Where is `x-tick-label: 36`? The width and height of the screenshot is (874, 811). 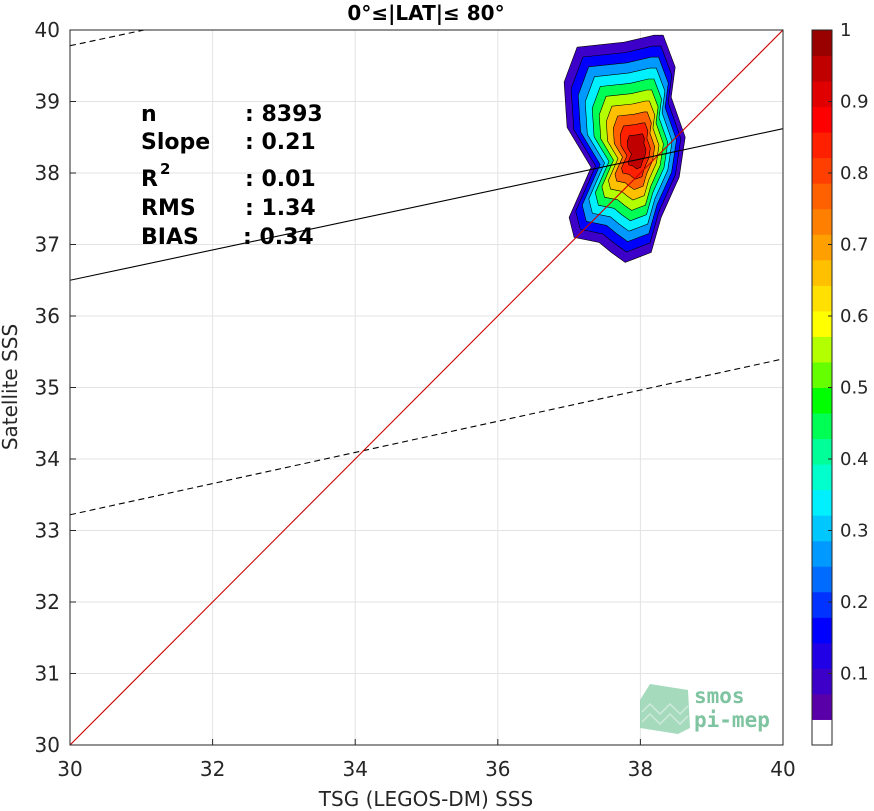
x-tick-label: 36 is located at coordinates (497, 769).